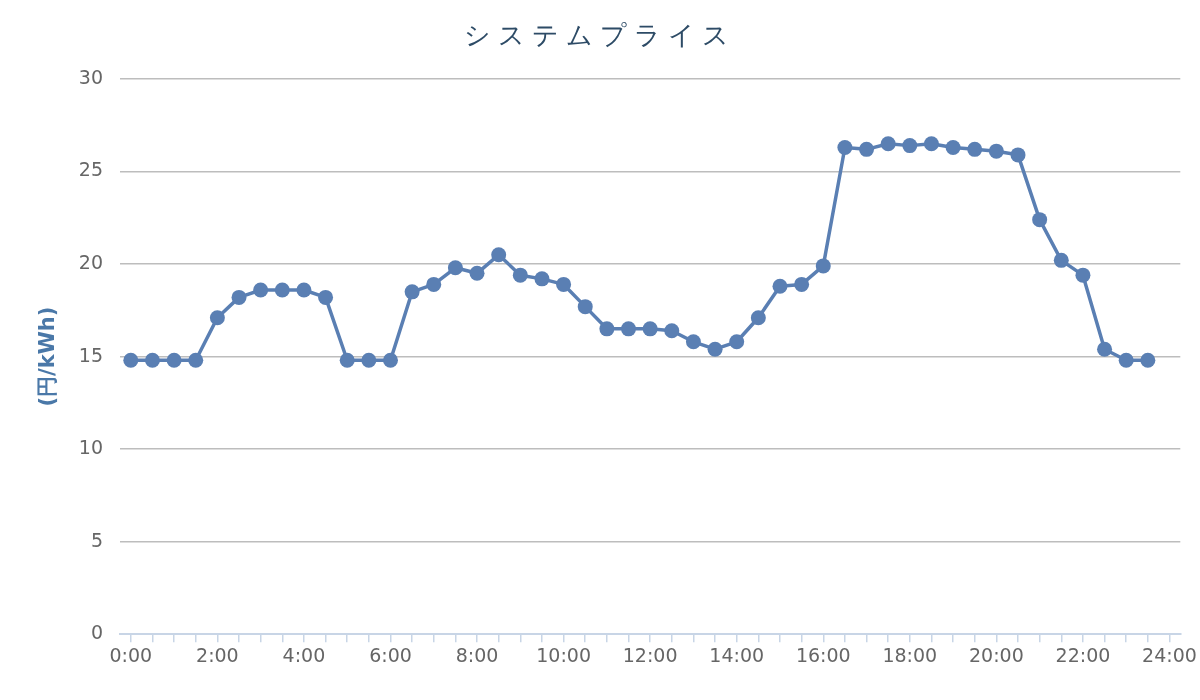 The width and height of the screenshot is (1200, 700). What do you see at coordinates (390, 654) in the screenshot?
I see `x-tick-label: 6:00` at bounding box center [390, 654].